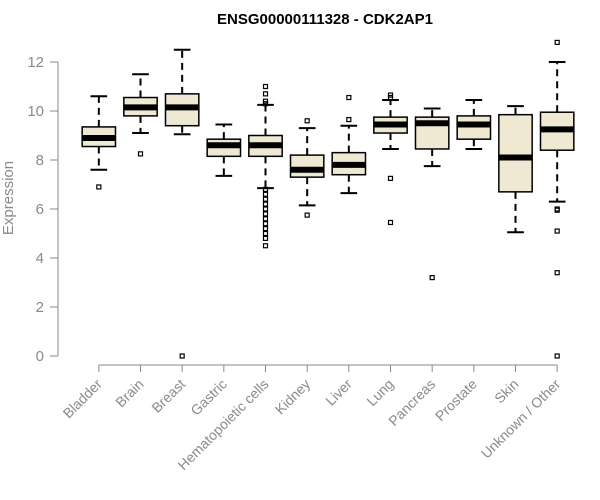 This screenshot has height=500, width=600. What do you see at coordinates (8, 198) in the screenshot?
I see `y-axis-label: Expression` at bounding box center [8, 198].